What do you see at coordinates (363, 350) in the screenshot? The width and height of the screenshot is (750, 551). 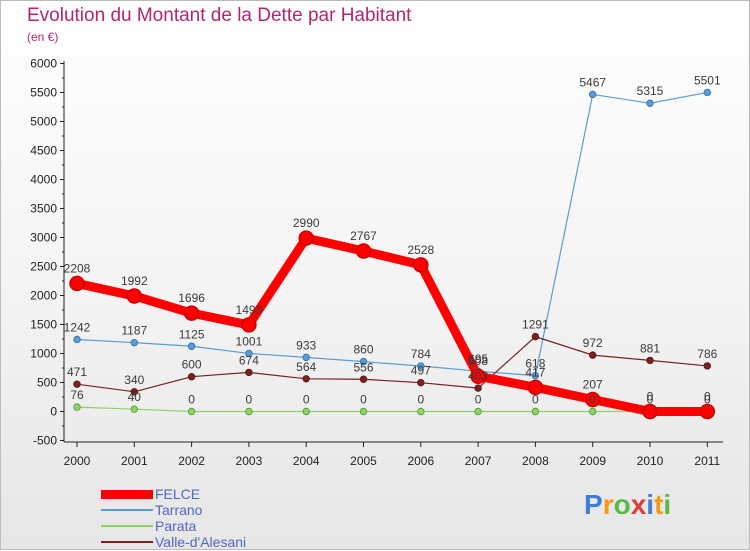 I see `data-label: 860` at bounding box center [363, 350].